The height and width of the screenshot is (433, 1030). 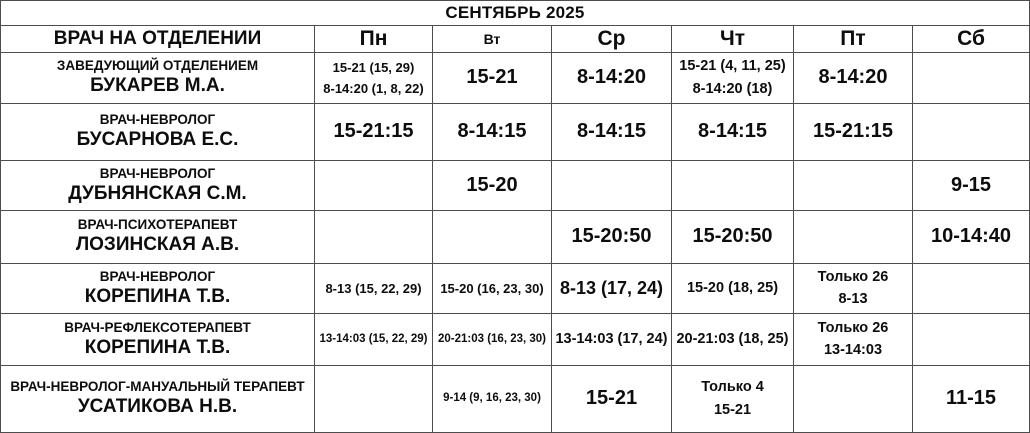 What do you see at coordinates (971, 399) in the screenshot?
I see `schedule-cell: 11-15` at bounding box center [971, 399].